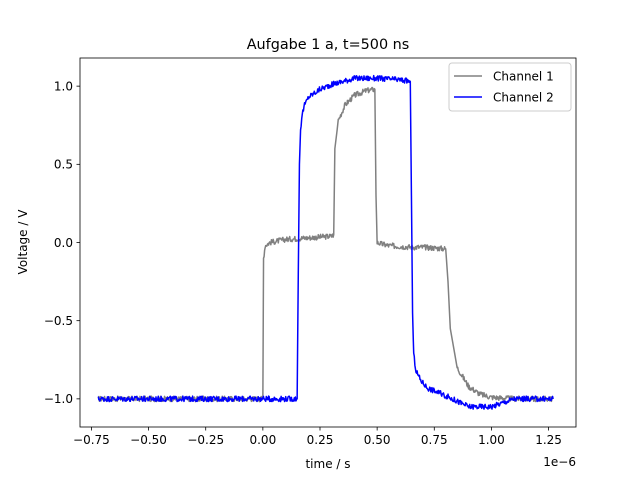 This screenshot has height=480, width=640. What do you see at coordinates (205, 440) in the screenshot?
I see `x-tick-label: −0.25` at bounding box center [205, 440].